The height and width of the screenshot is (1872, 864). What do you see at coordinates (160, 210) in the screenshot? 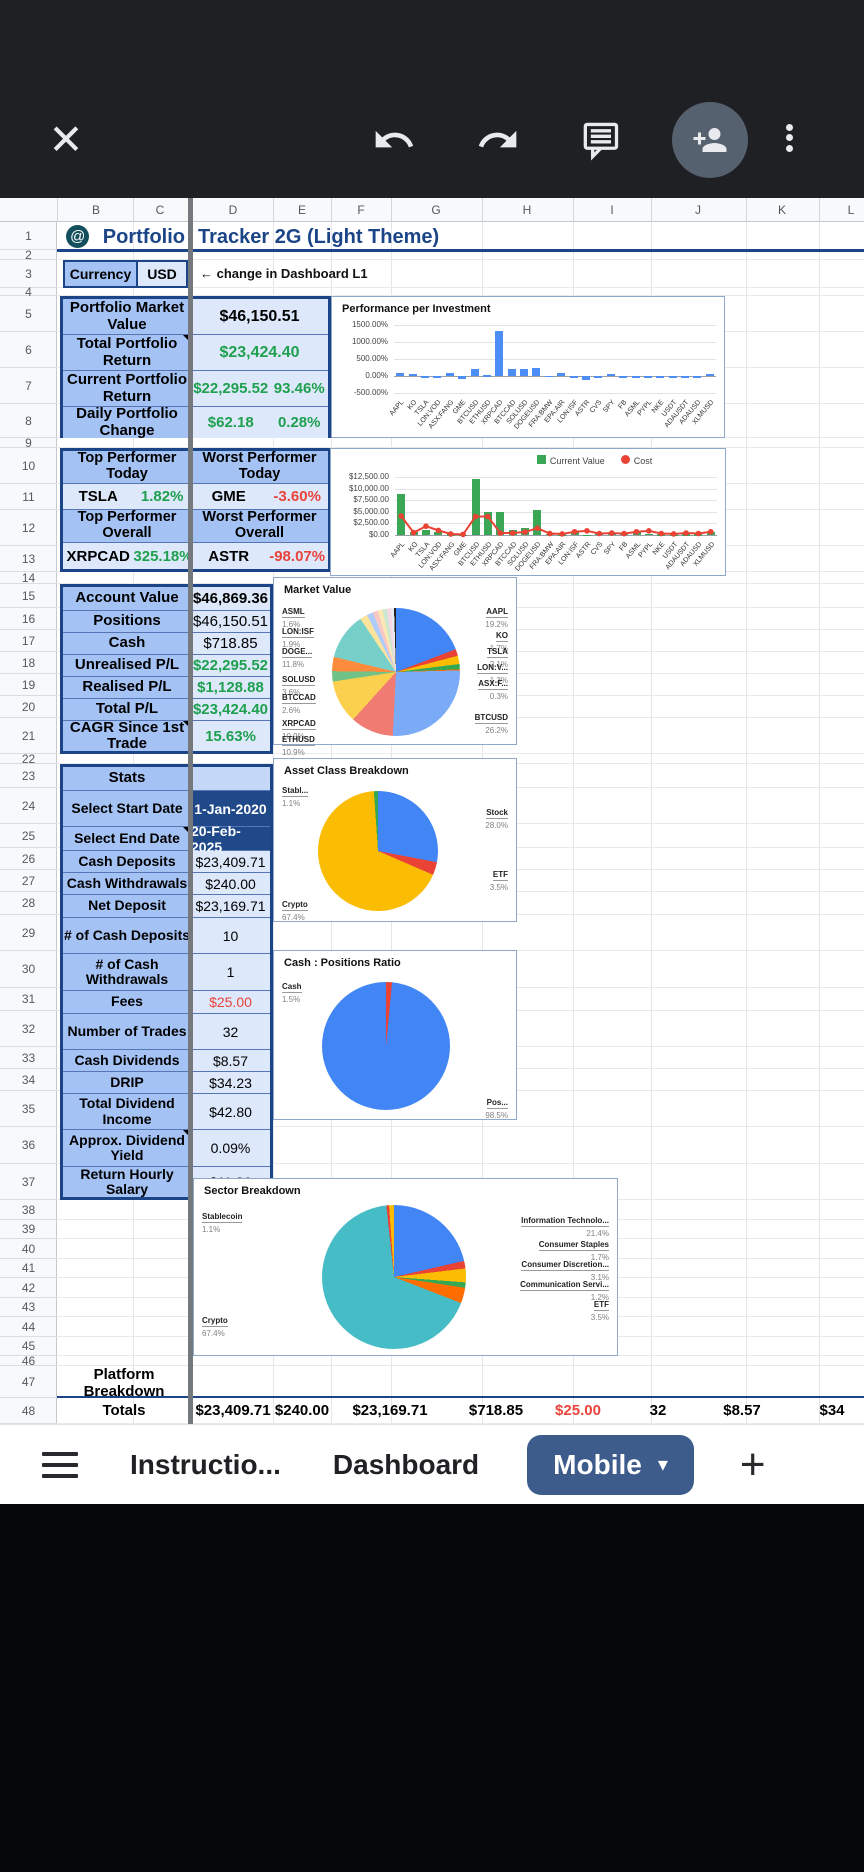
I see `column-header-C: C` at bounding box center [160, 210].